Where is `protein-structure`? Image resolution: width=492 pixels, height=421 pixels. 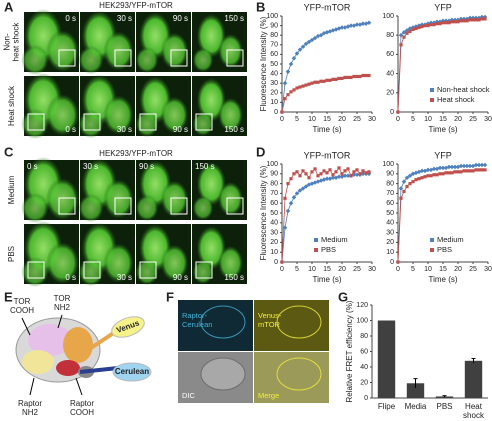 protein-structure is located at coordinates (83, 355).